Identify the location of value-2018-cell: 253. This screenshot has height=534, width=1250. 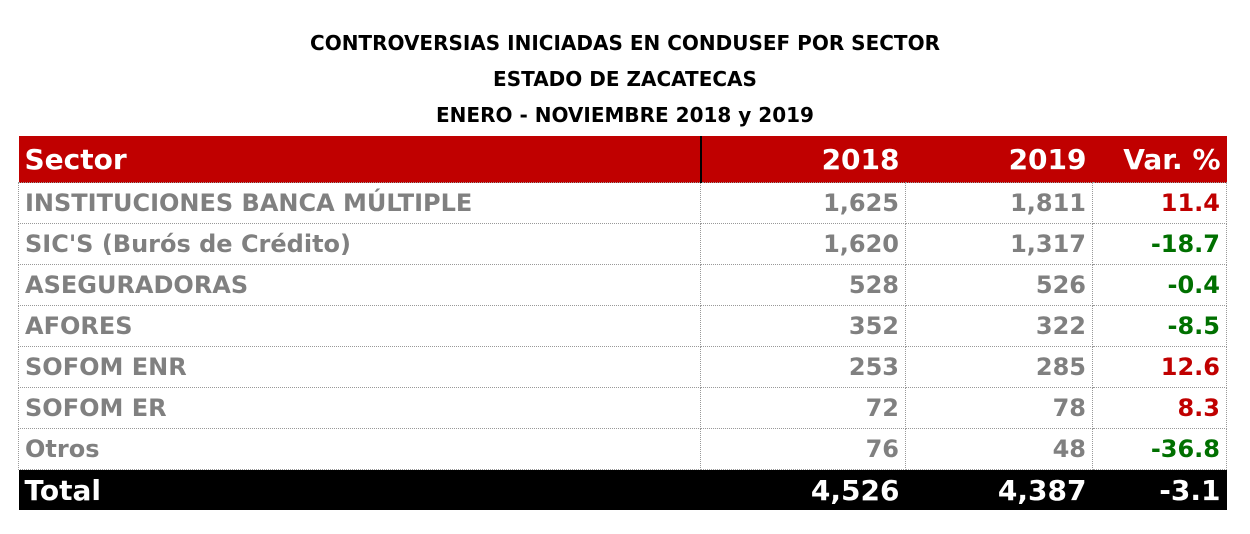
(803, 367).